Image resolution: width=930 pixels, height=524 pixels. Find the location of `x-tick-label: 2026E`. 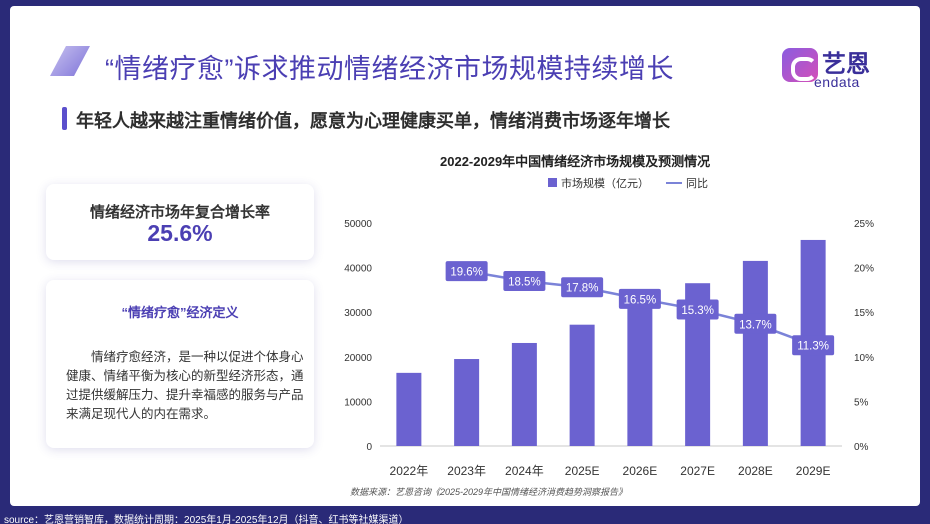

x-tick-label: 2026E is located at coordinates (640, 471).